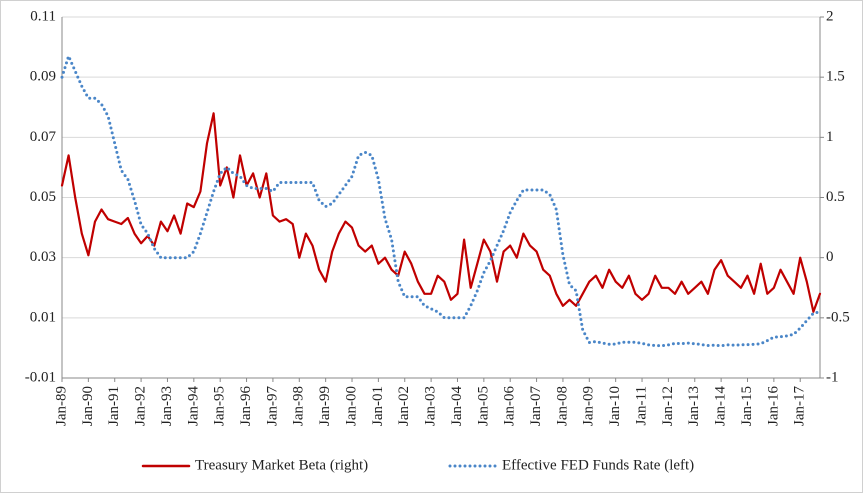 Image resolution: width=868 pixels, height=499 pixels. What do you see at coordinates (832, 377) in the screenshot?
I see `y2-tick-label: -1` at bounding box center [832, 377].